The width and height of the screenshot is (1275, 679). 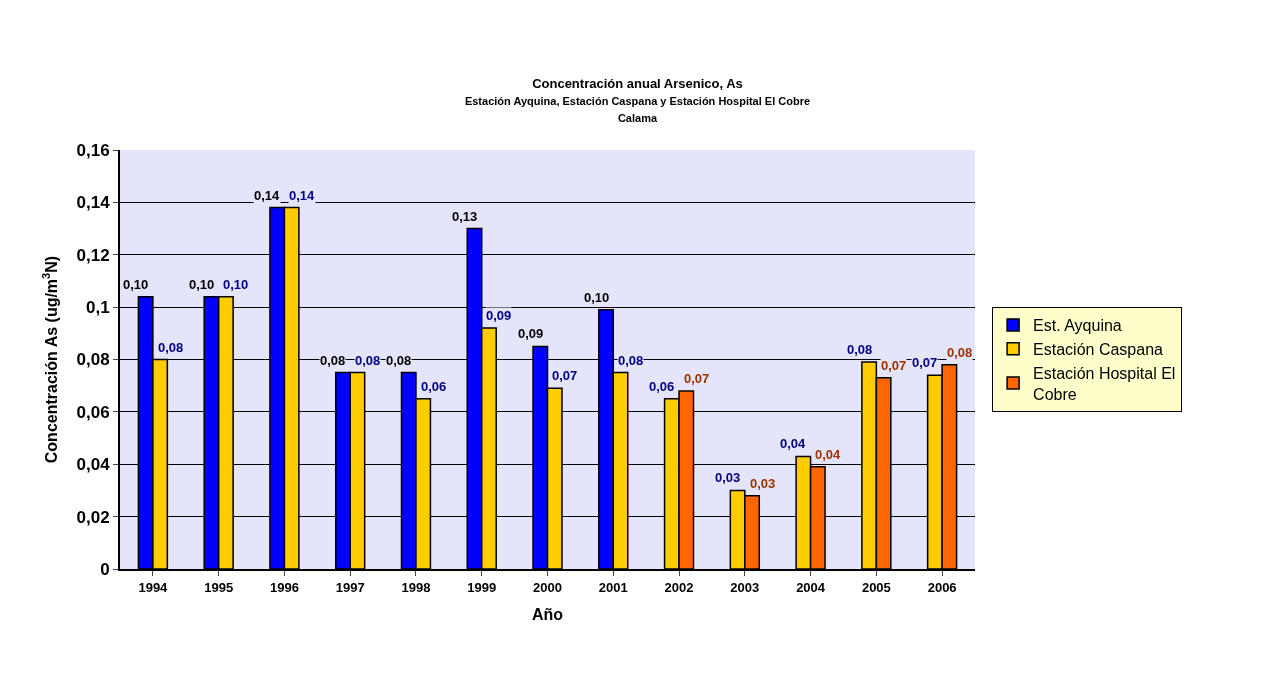 What do you see at coordinates (465, 216) in the screenshot?
I see `data-label: 0,13` at bounding box center [465, 216].